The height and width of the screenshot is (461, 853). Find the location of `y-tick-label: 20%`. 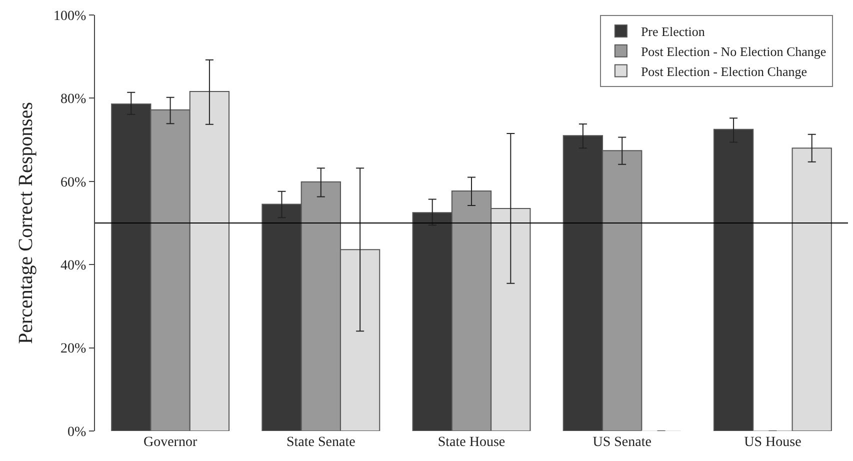

y-tick-label: 20% is located at coordinates (73, 349).